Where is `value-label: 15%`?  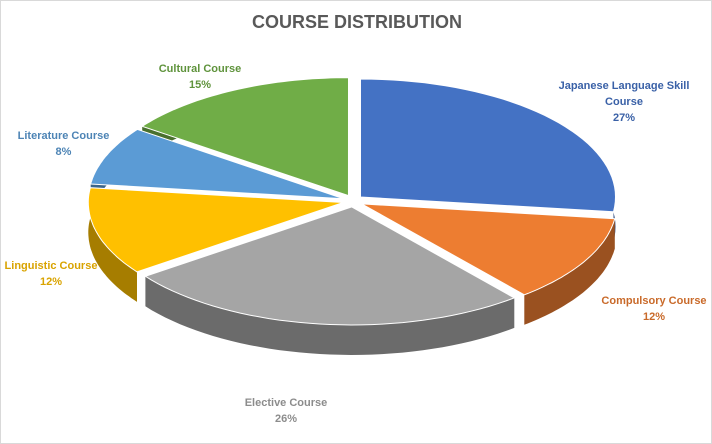 value-label: 15% is located at coordinates (200, 85).